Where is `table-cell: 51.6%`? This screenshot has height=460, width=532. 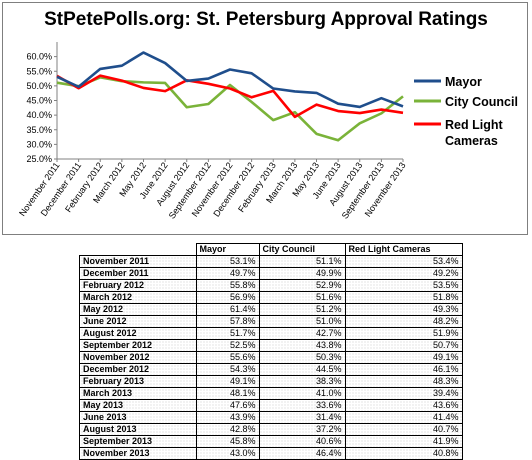 table-cell: 51.6% is located at coordinates (302, 297).